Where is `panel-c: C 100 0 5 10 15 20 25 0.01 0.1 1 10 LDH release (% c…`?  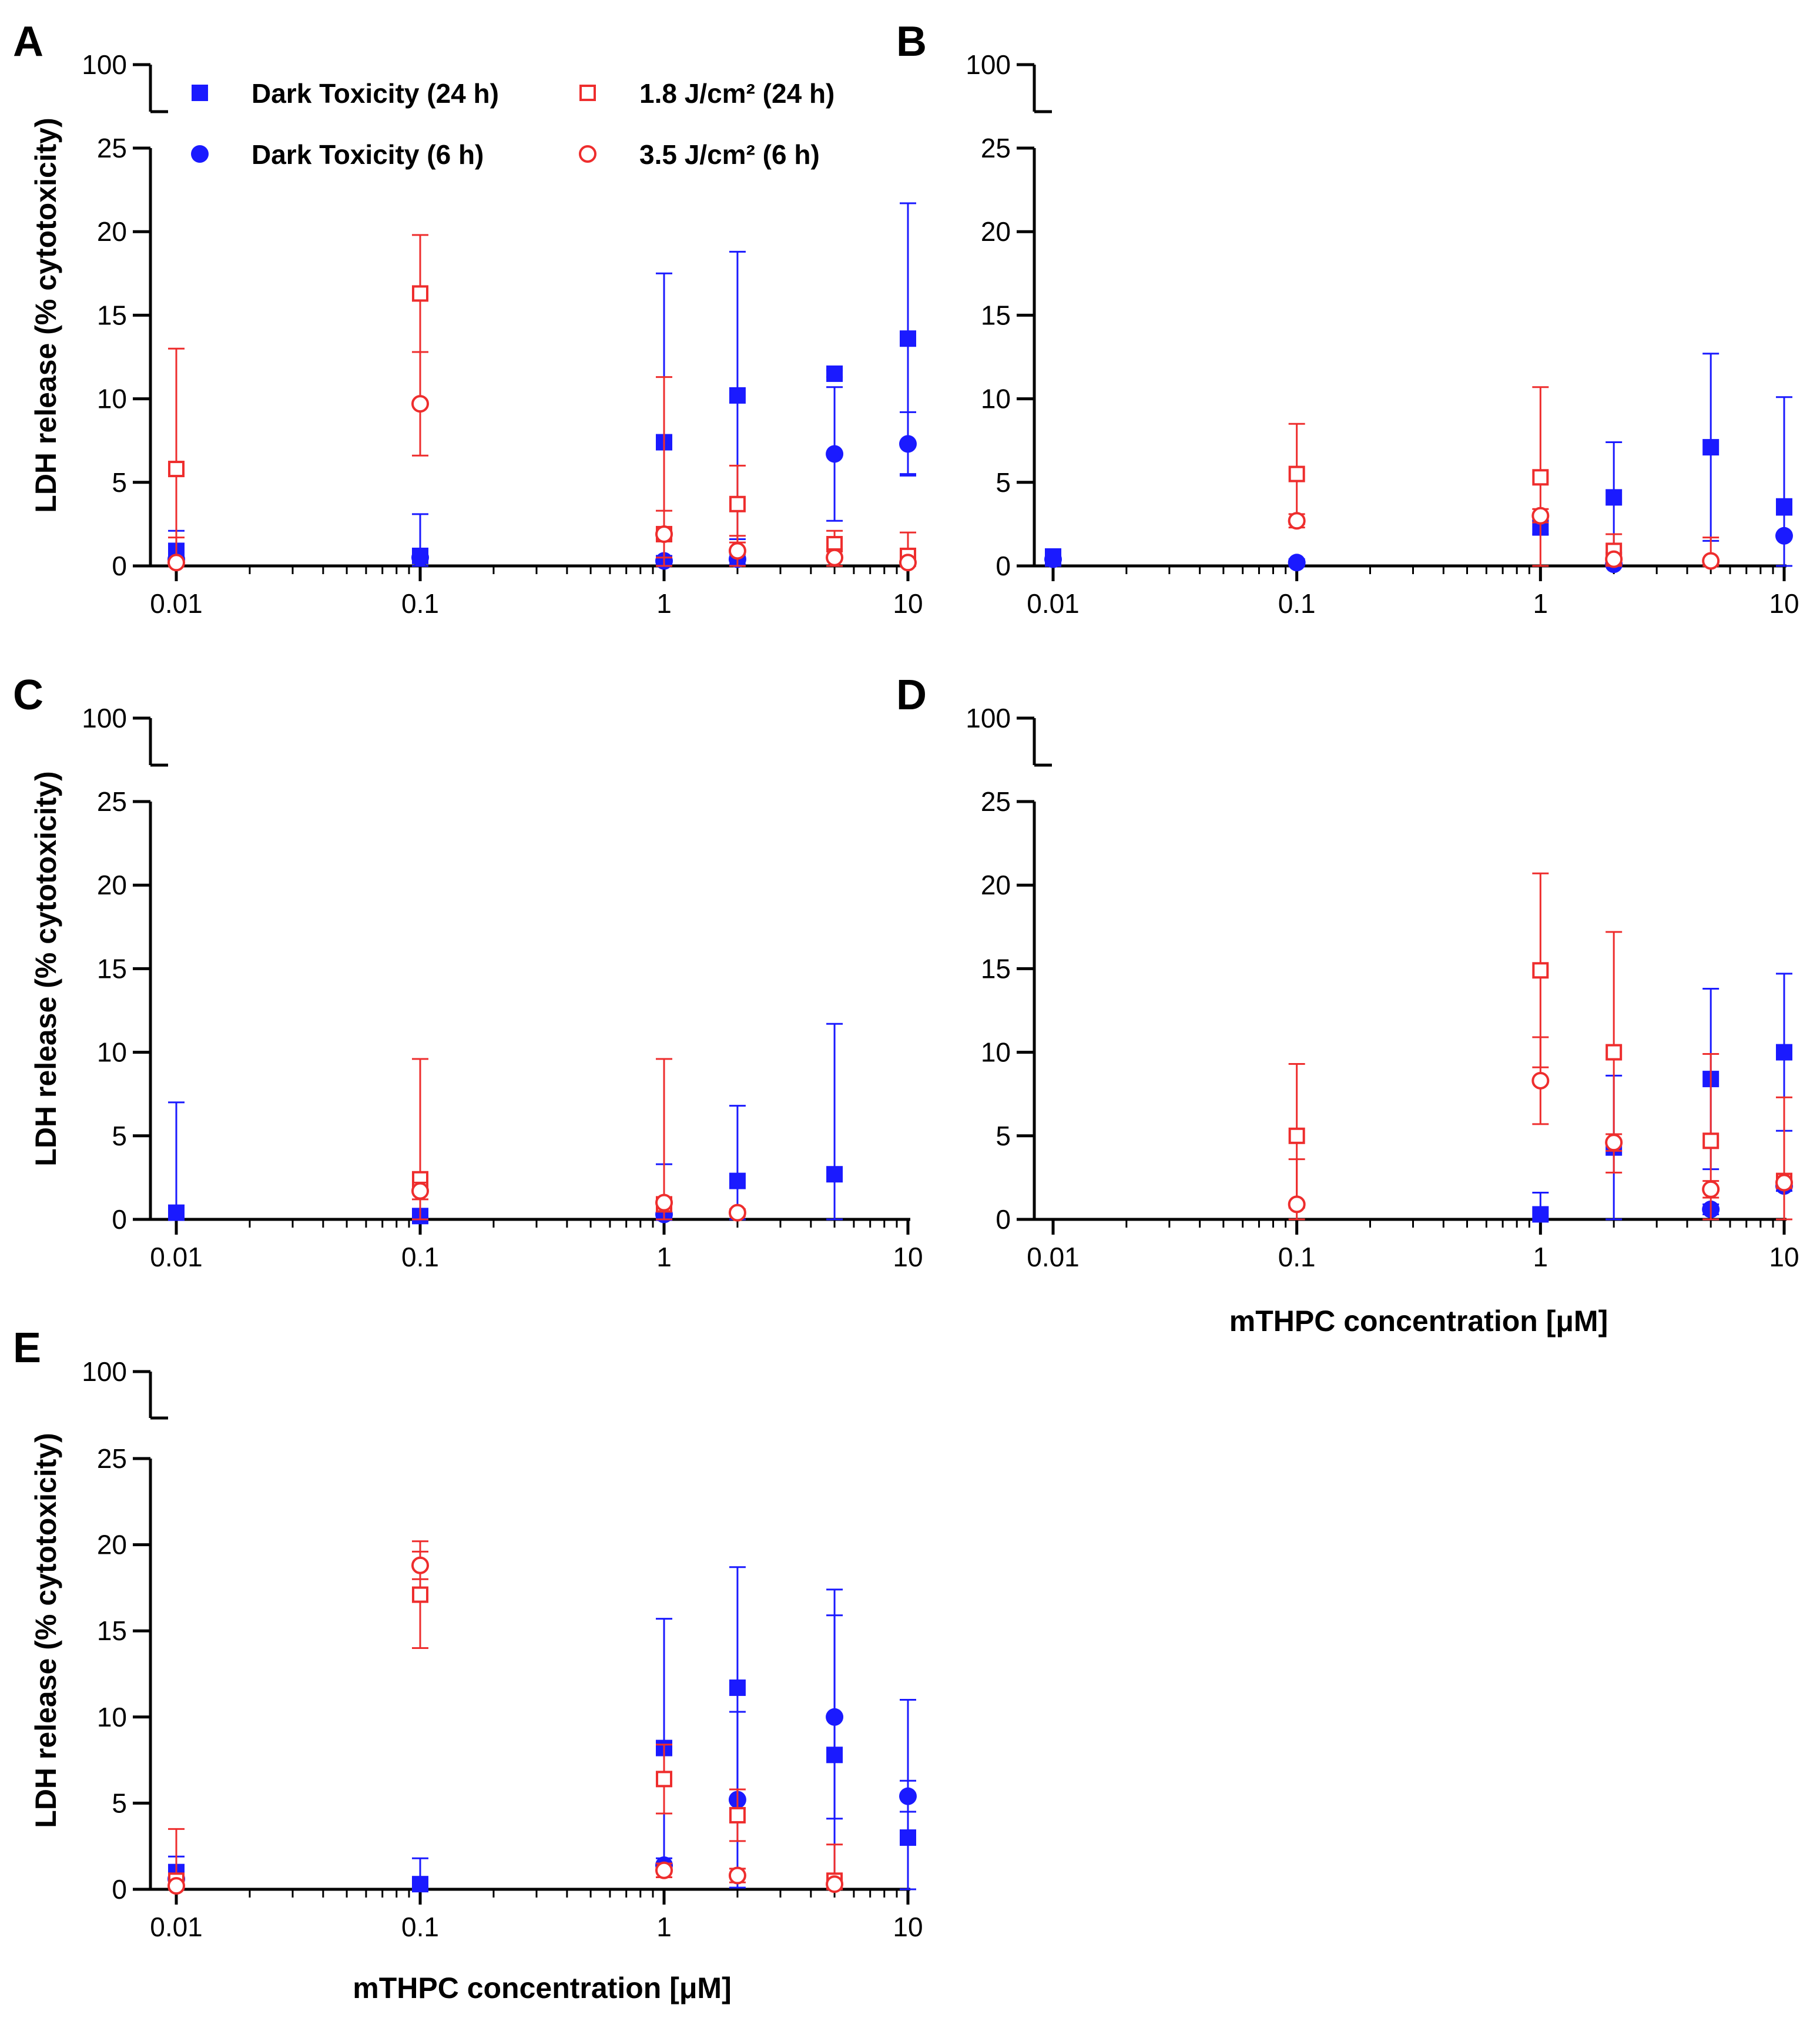 panel-c: C 100 0 5 10 15 20 25 0.01 0.1 1 10 LDH release (% c… is located at coordinates (468, 972).